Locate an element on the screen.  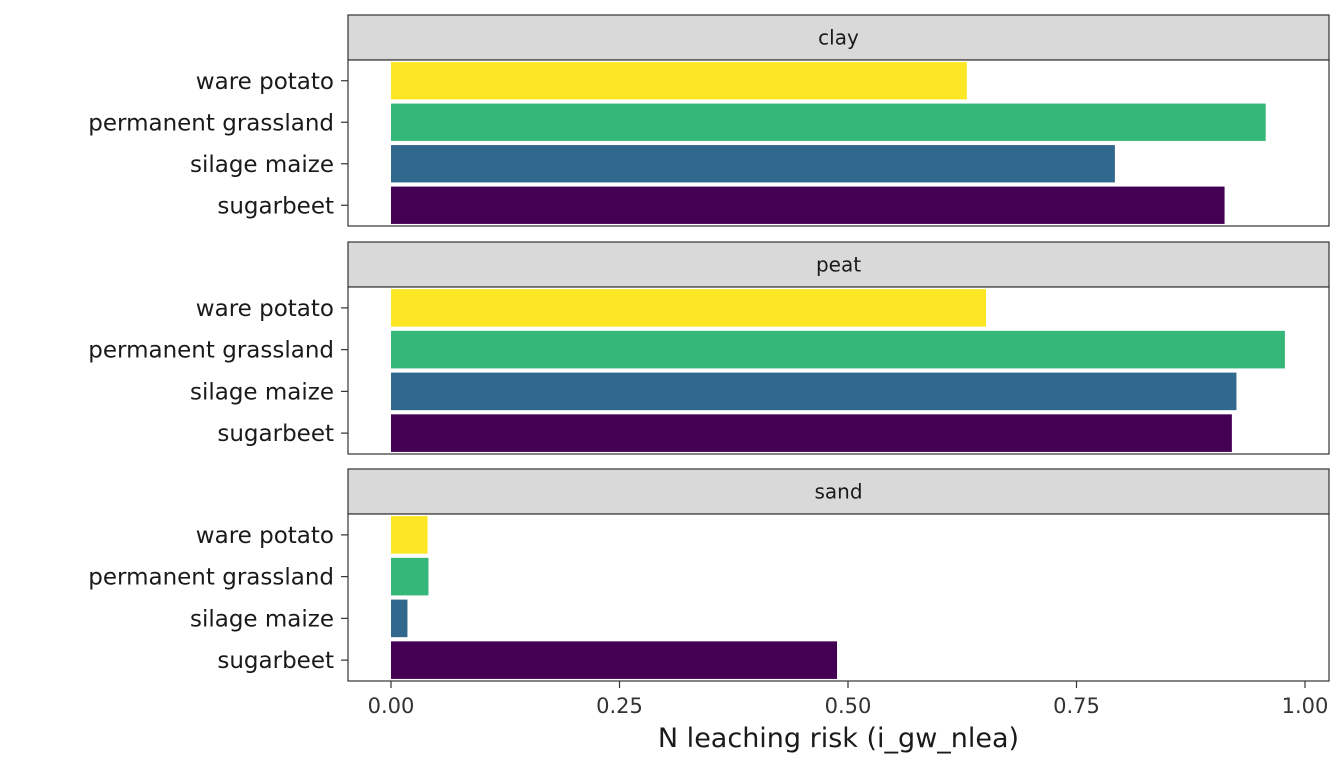
bar-clay-silage-maize is located at coordinates (753, 164).